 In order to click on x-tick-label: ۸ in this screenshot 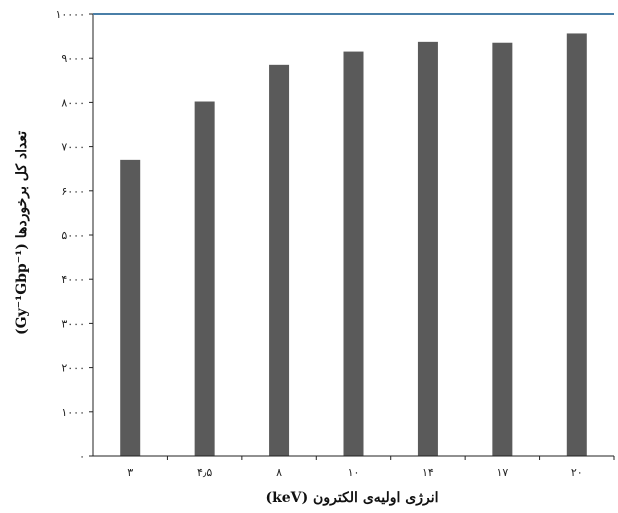, I will do `click(279, 472)`.